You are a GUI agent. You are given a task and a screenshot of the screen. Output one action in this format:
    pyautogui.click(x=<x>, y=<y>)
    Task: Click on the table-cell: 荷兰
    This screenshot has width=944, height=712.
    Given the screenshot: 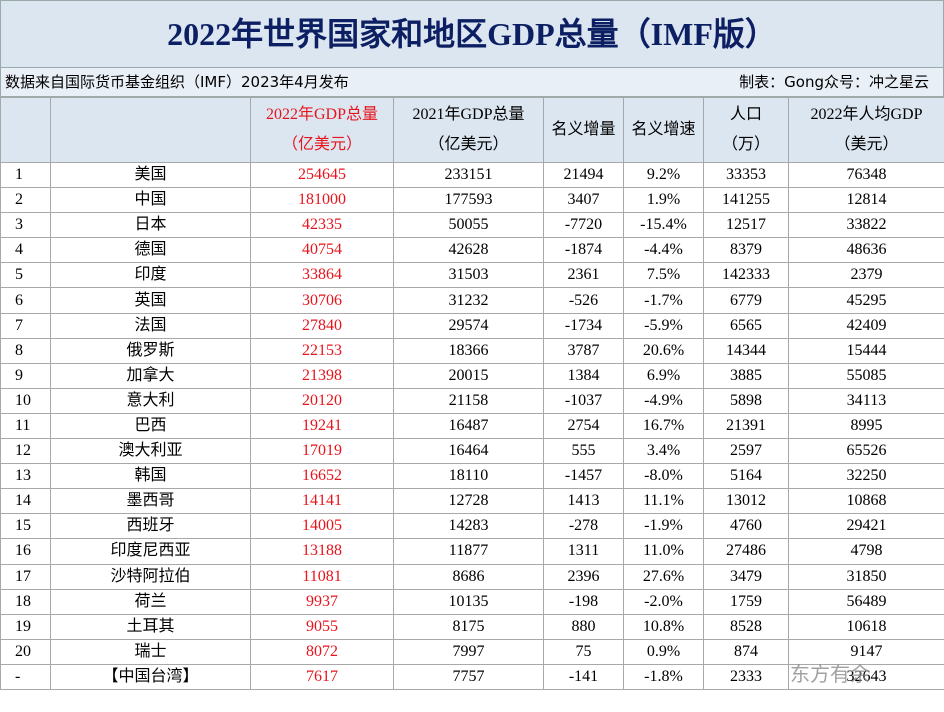 What is the action you would take?
    pyautogui.click(x=150, y=601)
    